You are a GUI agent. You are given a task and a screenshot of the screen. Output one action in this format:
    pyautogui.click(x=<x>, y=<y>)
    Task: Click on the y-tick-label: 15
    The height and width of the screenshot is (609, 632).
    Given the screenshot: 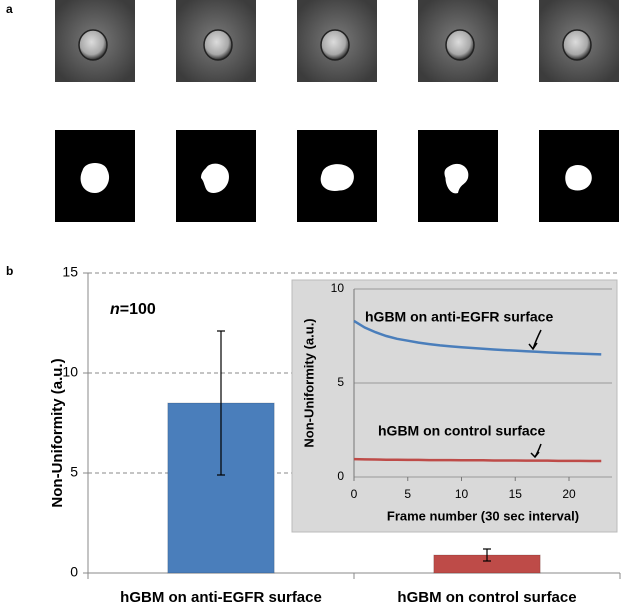 What is the action you would take?
    pyautogui.click(x=70, y=272)
    